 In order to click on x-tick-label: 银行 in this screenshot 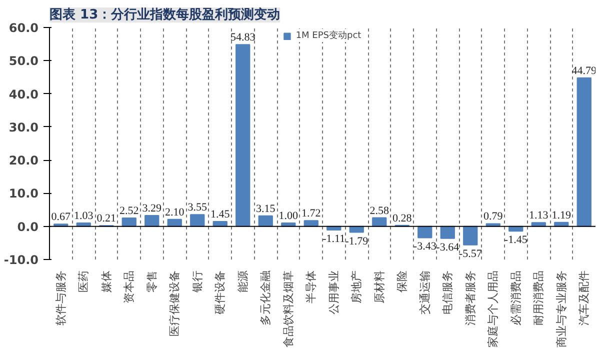, I will do `click(197, 282)`.